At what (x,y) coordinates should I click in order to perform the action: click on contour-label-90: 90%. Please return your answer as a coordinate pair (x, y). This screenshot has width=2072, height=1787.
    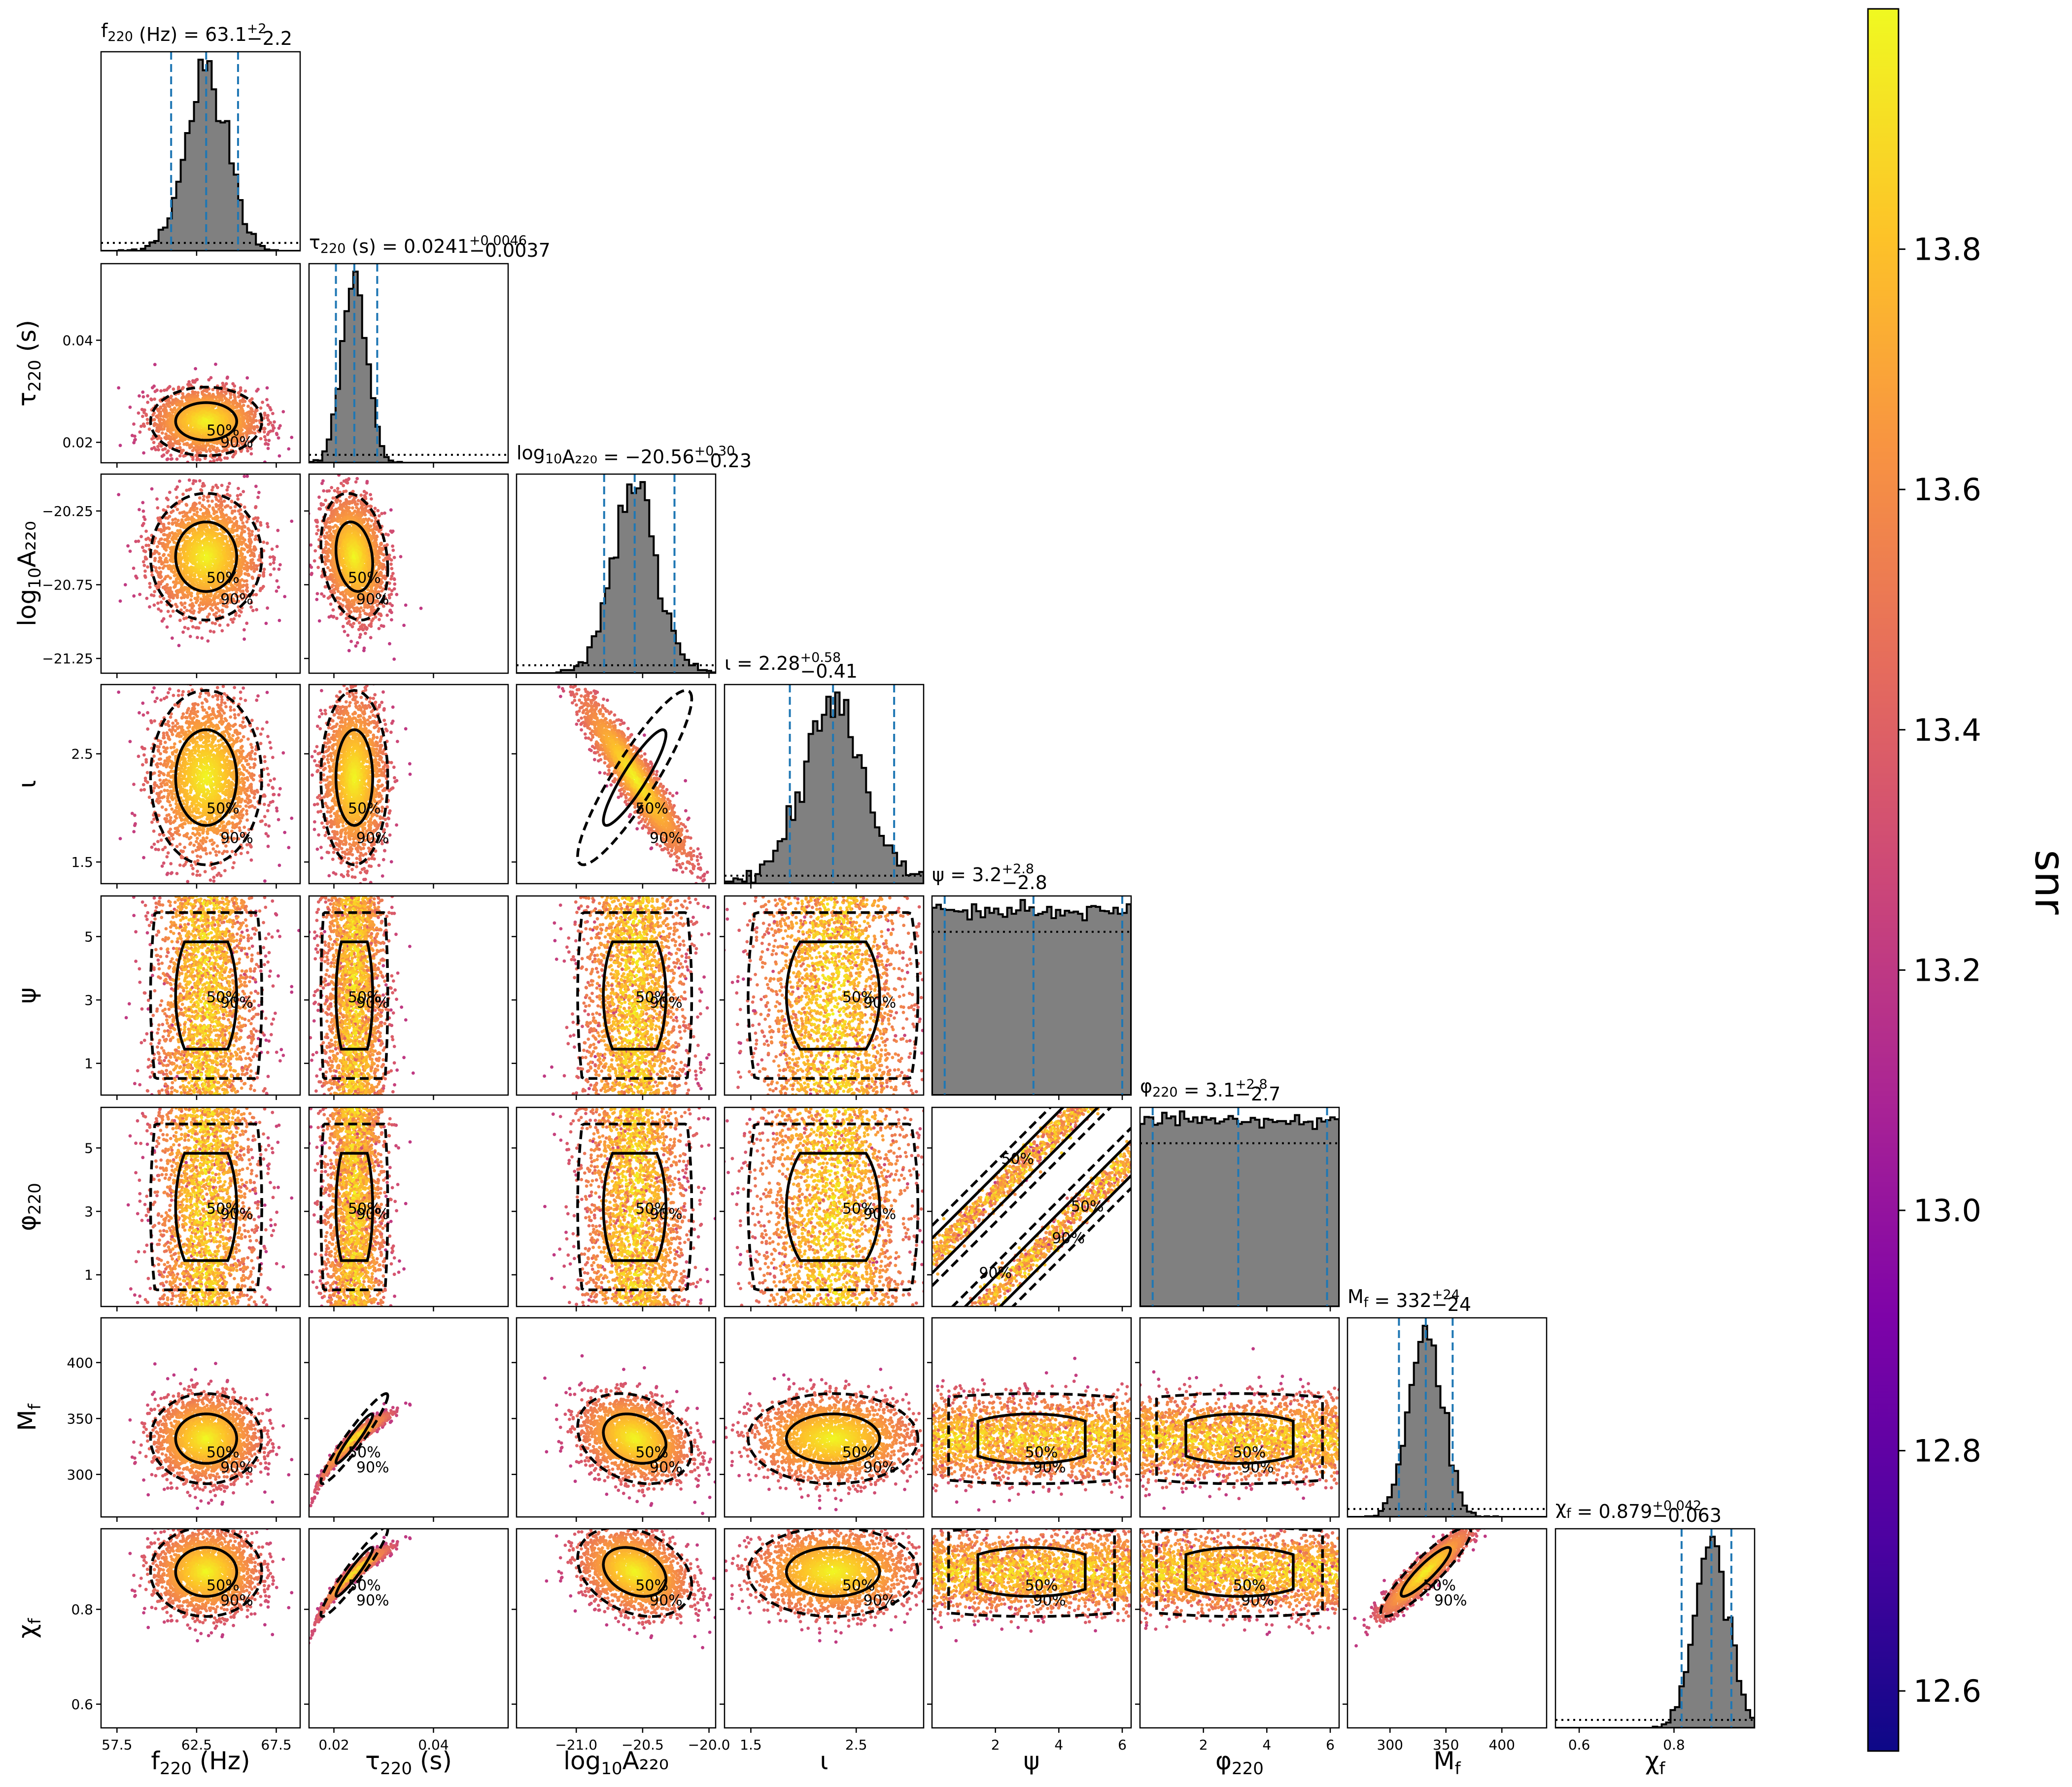
    Looking at the image, I should click on (236, 599).